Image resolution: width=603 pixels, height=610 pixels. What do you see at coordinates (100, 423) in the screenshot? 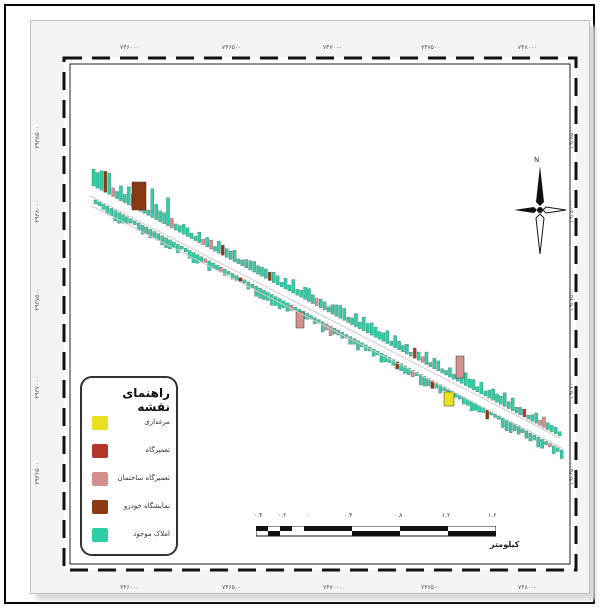
I see `legend-swatch-poultry` at bounding box center [100, 423].